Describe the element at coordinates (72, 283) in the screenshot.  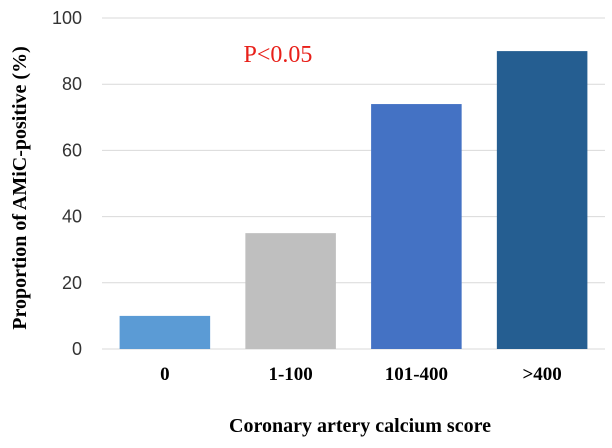
I see `y-tick-label: 20` at that location.